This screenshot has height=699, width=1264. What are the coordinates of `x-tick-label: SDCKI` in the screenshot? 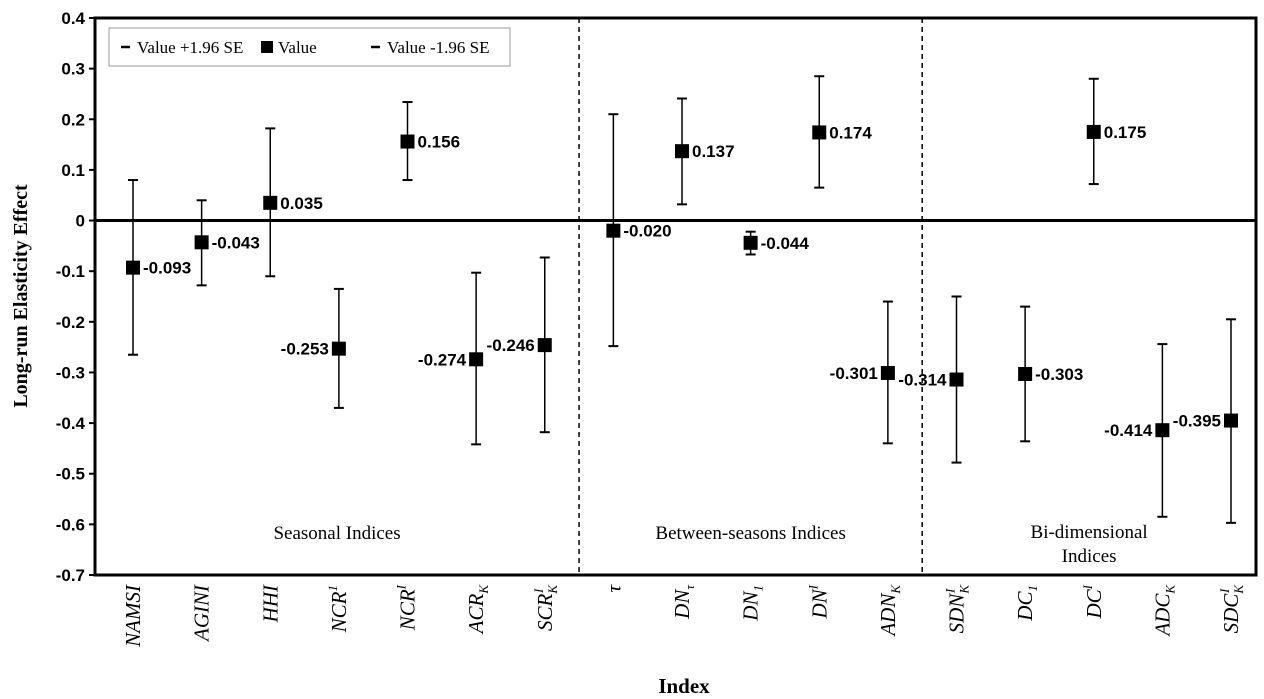 It's located at (1231, 609).